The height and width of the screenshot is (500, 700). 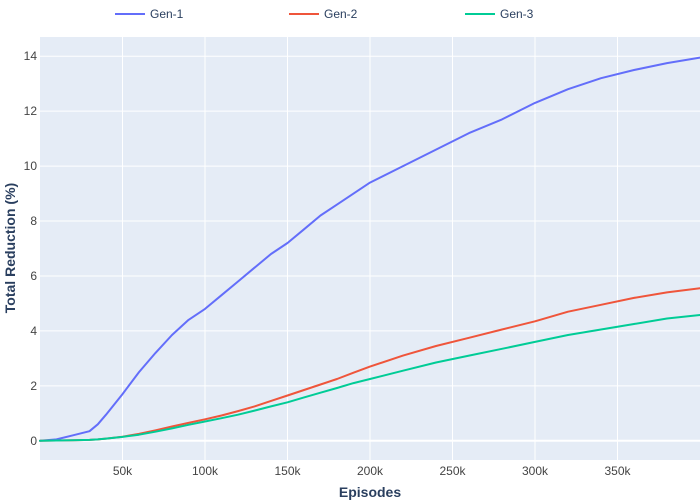 I want to click on x-axis-ticks: 50k 100k 150k 200k 250k 300k 350k, so click(x=372, y=471).